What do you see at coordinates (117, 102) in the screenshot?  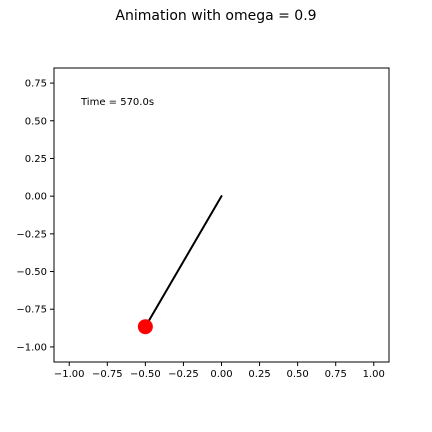 I see `time-annotation: Time = 570.0s` at bounding box center [117, 102].